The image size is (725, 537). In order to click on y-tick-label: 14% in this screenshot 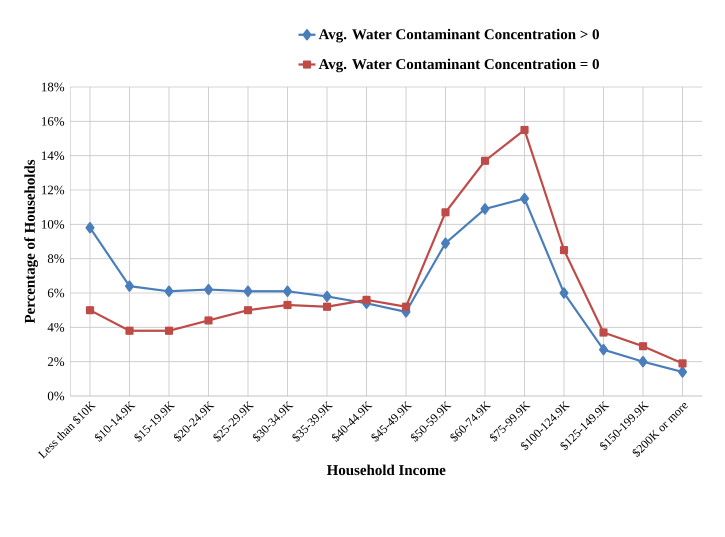, I will do `click(53, 155)`.